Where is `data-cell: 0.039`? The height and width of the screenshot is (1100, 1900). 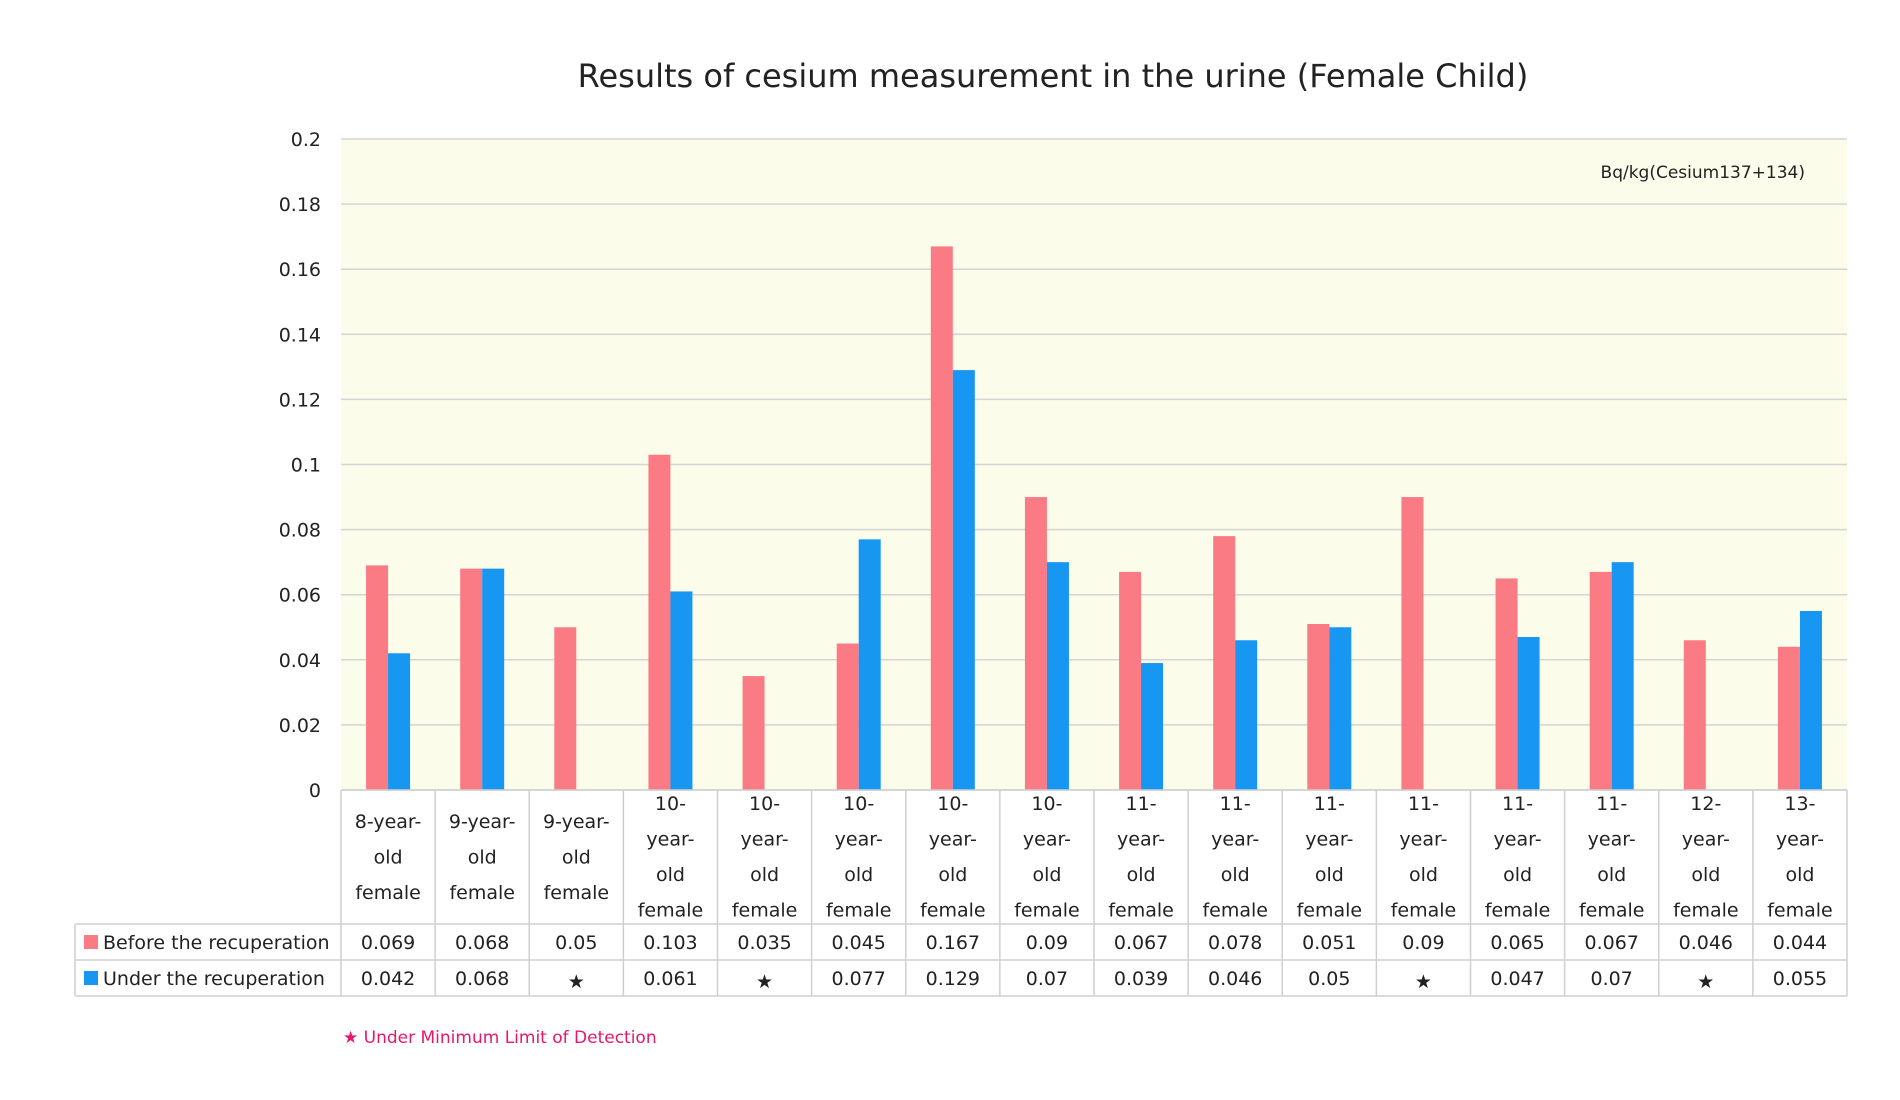
data-cell: 0.039 is located at coordinates (1141, 979).